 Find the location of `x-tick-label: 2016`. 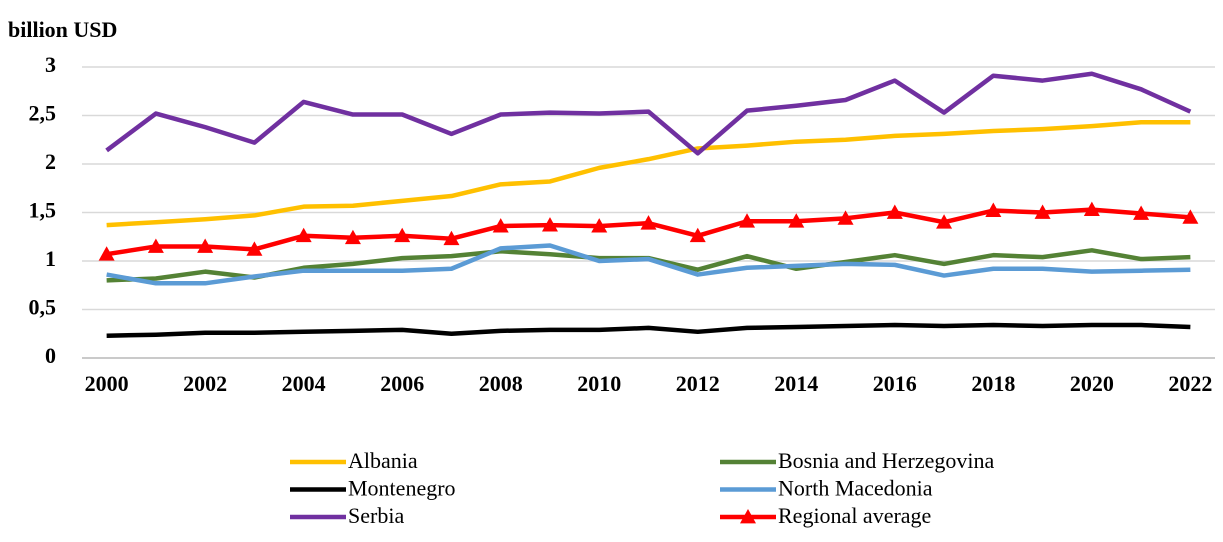

x-tick-label: 2016 is located at coordinates (895, 383).